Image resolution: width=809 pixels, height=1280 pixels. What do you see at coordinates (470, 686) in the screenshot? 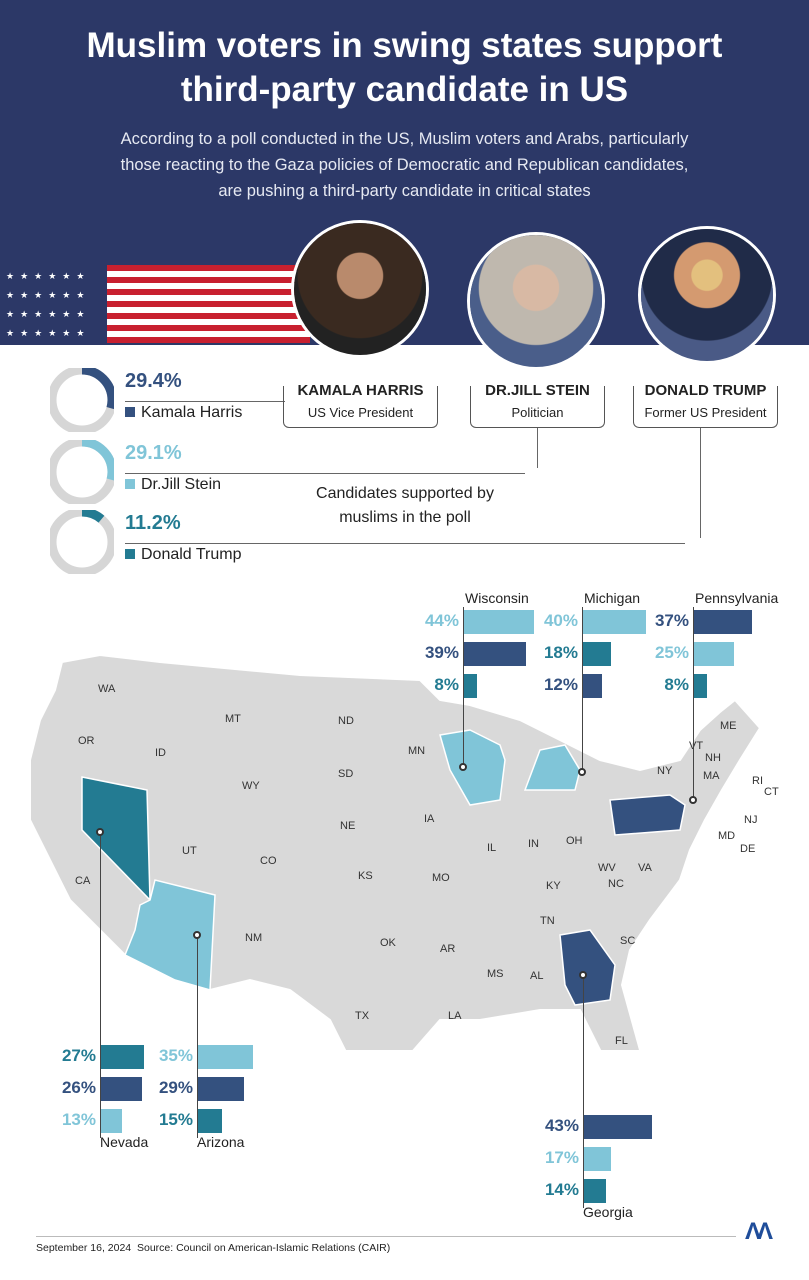
I see `bar-wi-trump` at bounding box center [470, 686].